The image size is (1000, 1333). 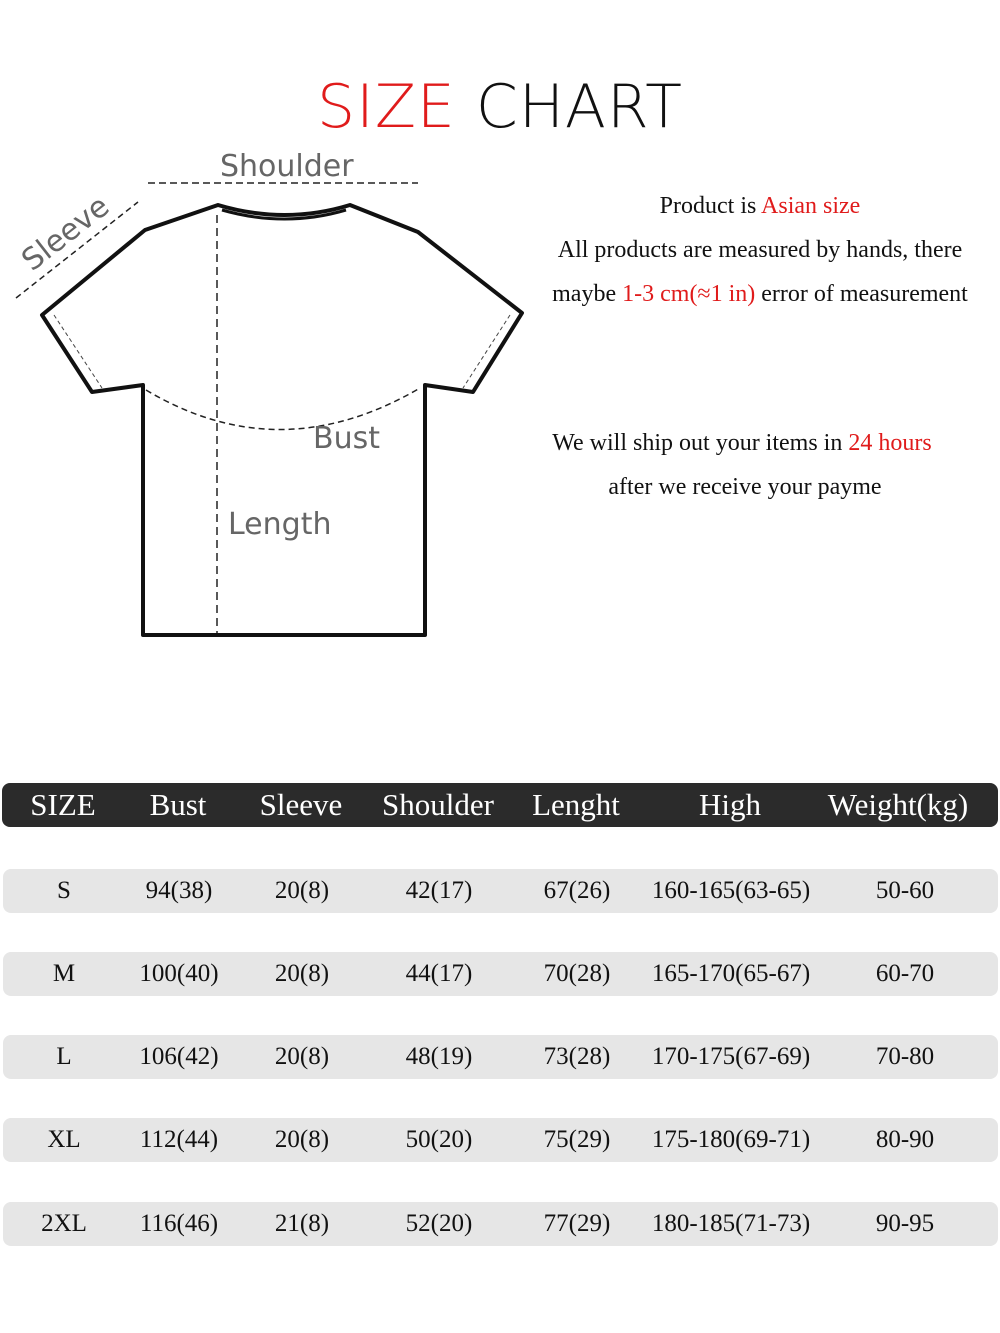 I want to click on table-cell: 60-70, so click(x=905, y=973).